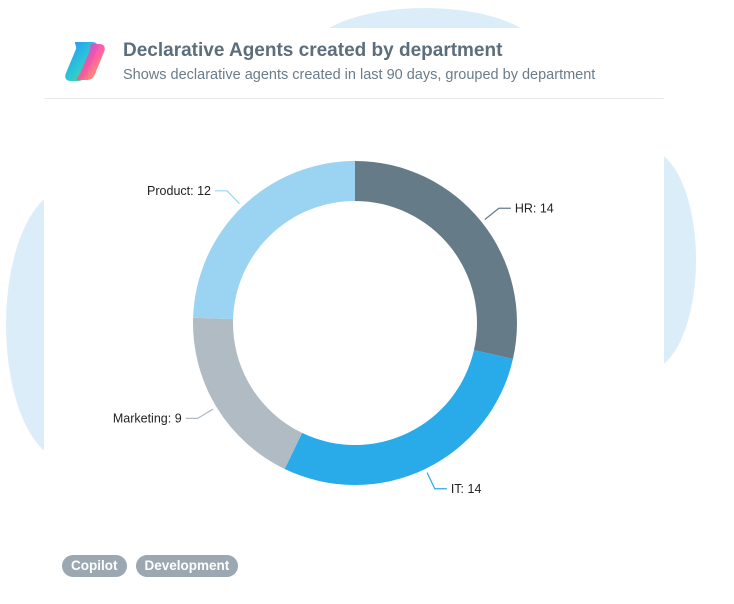  I want to click on data-label-product: Product: 12, so click(179, 191).